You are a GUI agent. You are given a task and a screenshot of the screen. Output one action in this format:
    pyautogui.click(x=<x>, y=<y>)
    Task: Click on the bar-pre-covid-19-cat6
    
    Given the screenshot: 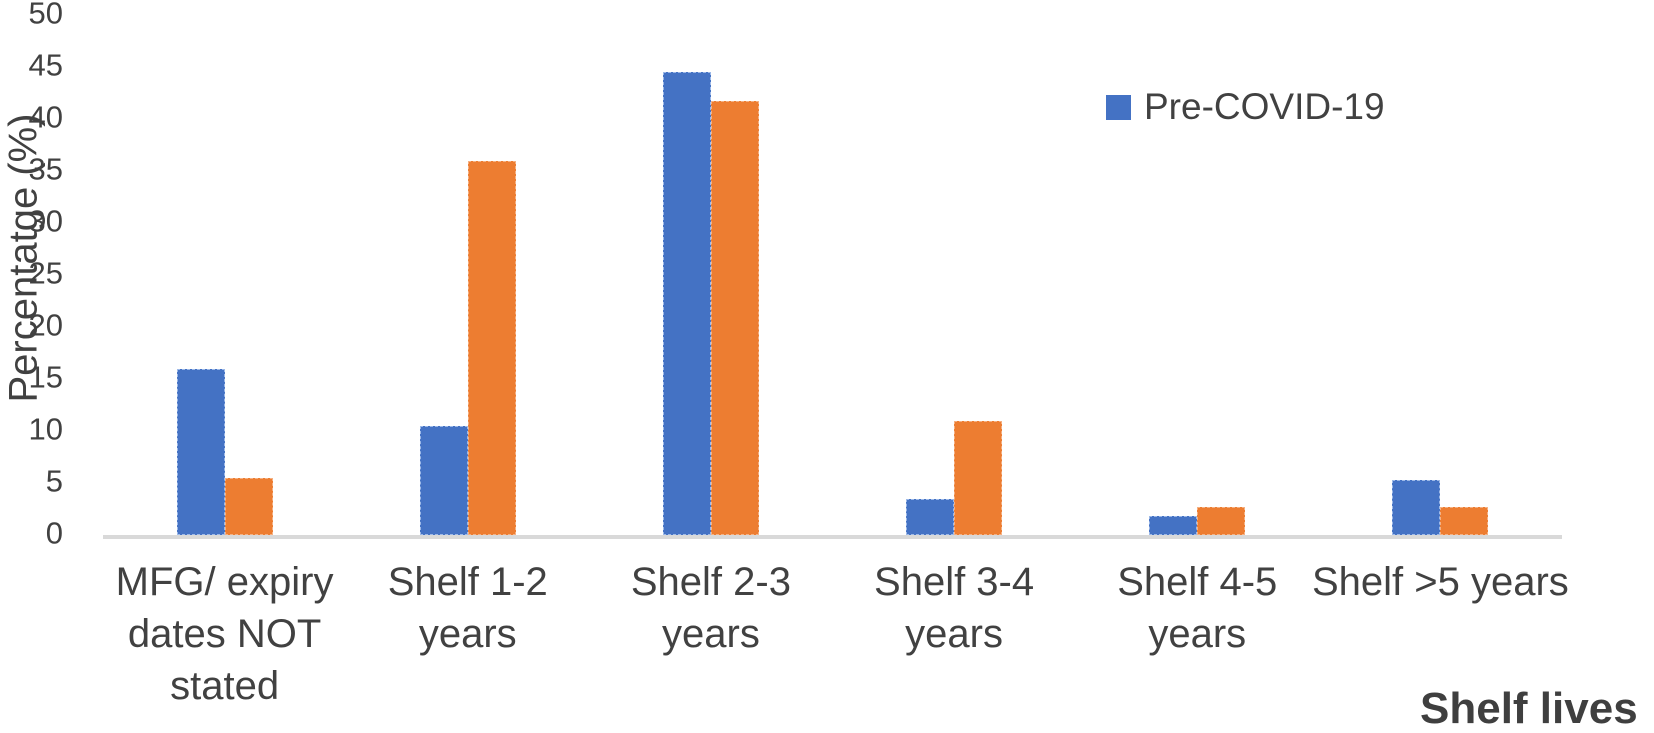 What is the action you would take?
    pyautogui.click(x=1416, y=507)
    